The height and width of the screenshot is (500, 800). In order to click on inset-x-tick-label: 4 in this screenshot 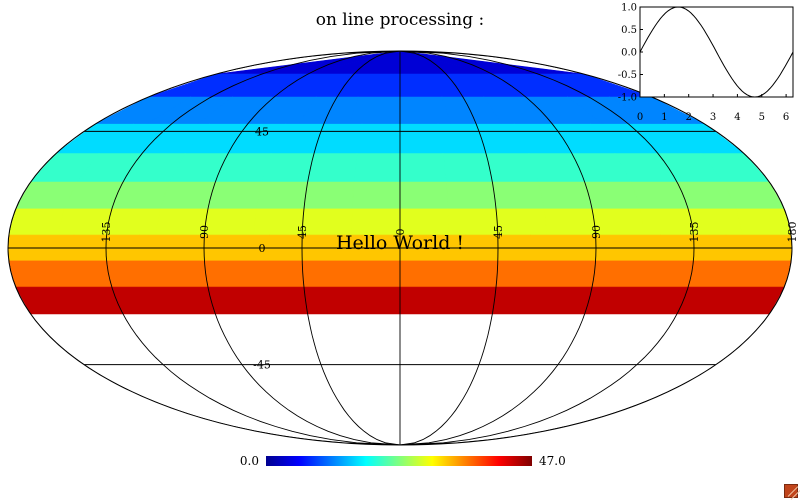, I will do `click(737, 117)`.